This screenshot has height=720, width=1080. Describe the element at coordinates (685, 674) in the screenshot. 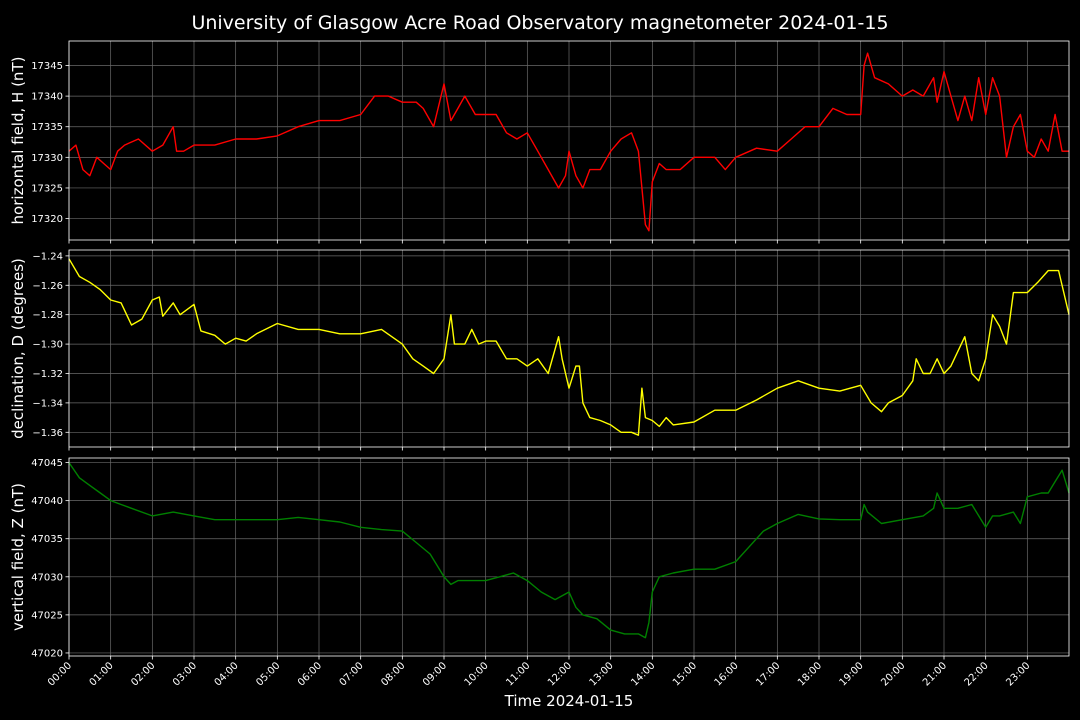

I see `x-tick-label: 15:00` at that location.